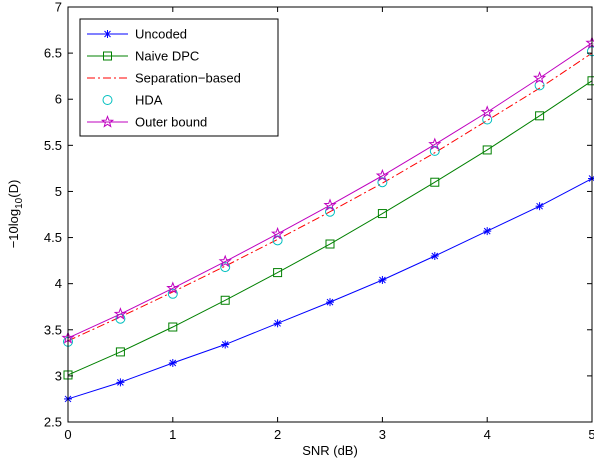  I want to click on y-tick-label-1: 3, so click(58, 375).